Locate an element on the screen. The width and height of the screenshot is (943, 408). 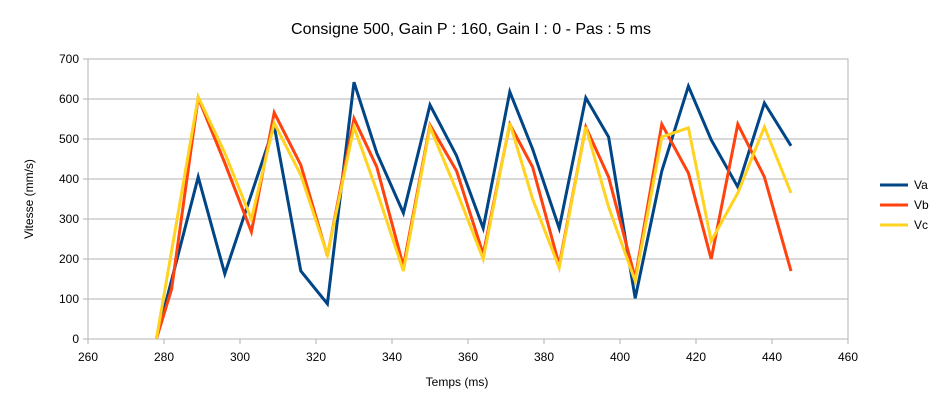
y-tick-label: 0 is located at coordinates (75, 339).